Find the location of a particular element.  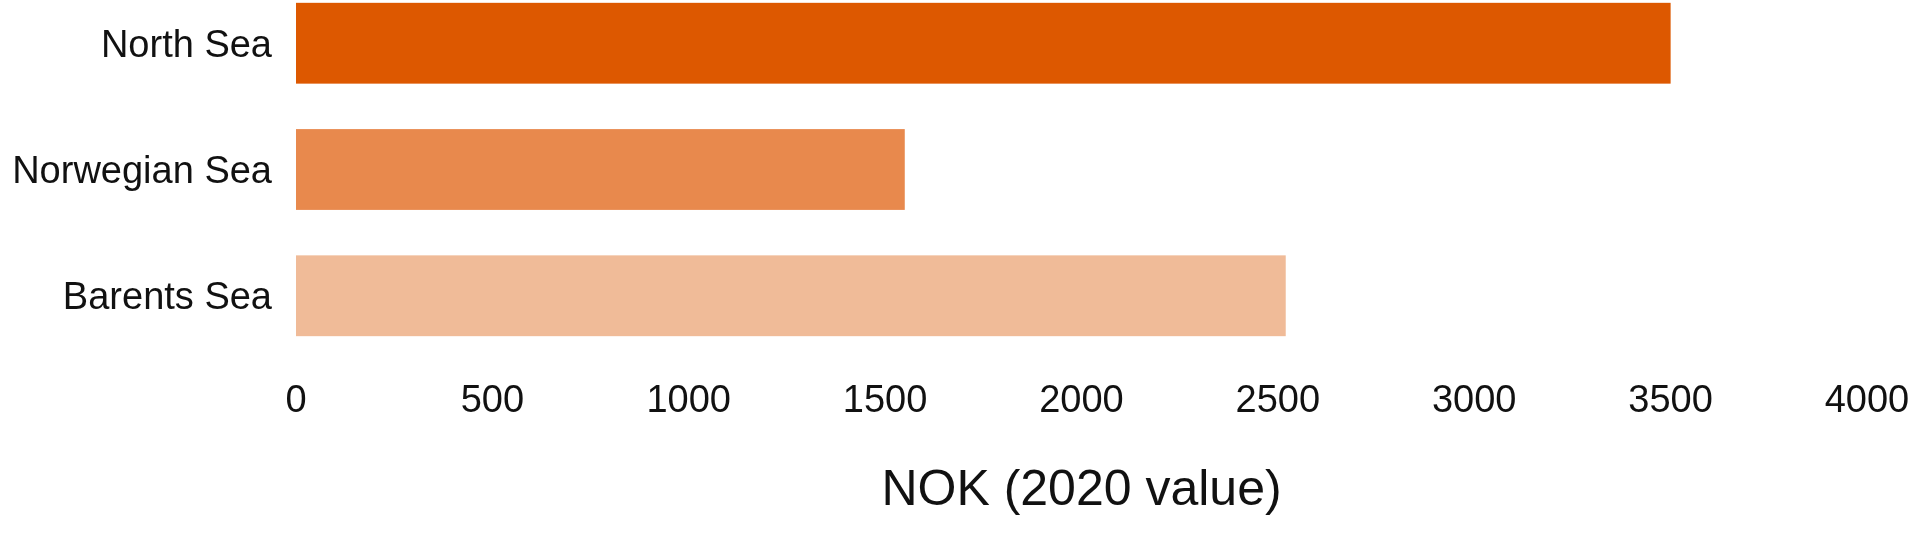

x-tick-label: 1000 is located at coordinates (689, 399).